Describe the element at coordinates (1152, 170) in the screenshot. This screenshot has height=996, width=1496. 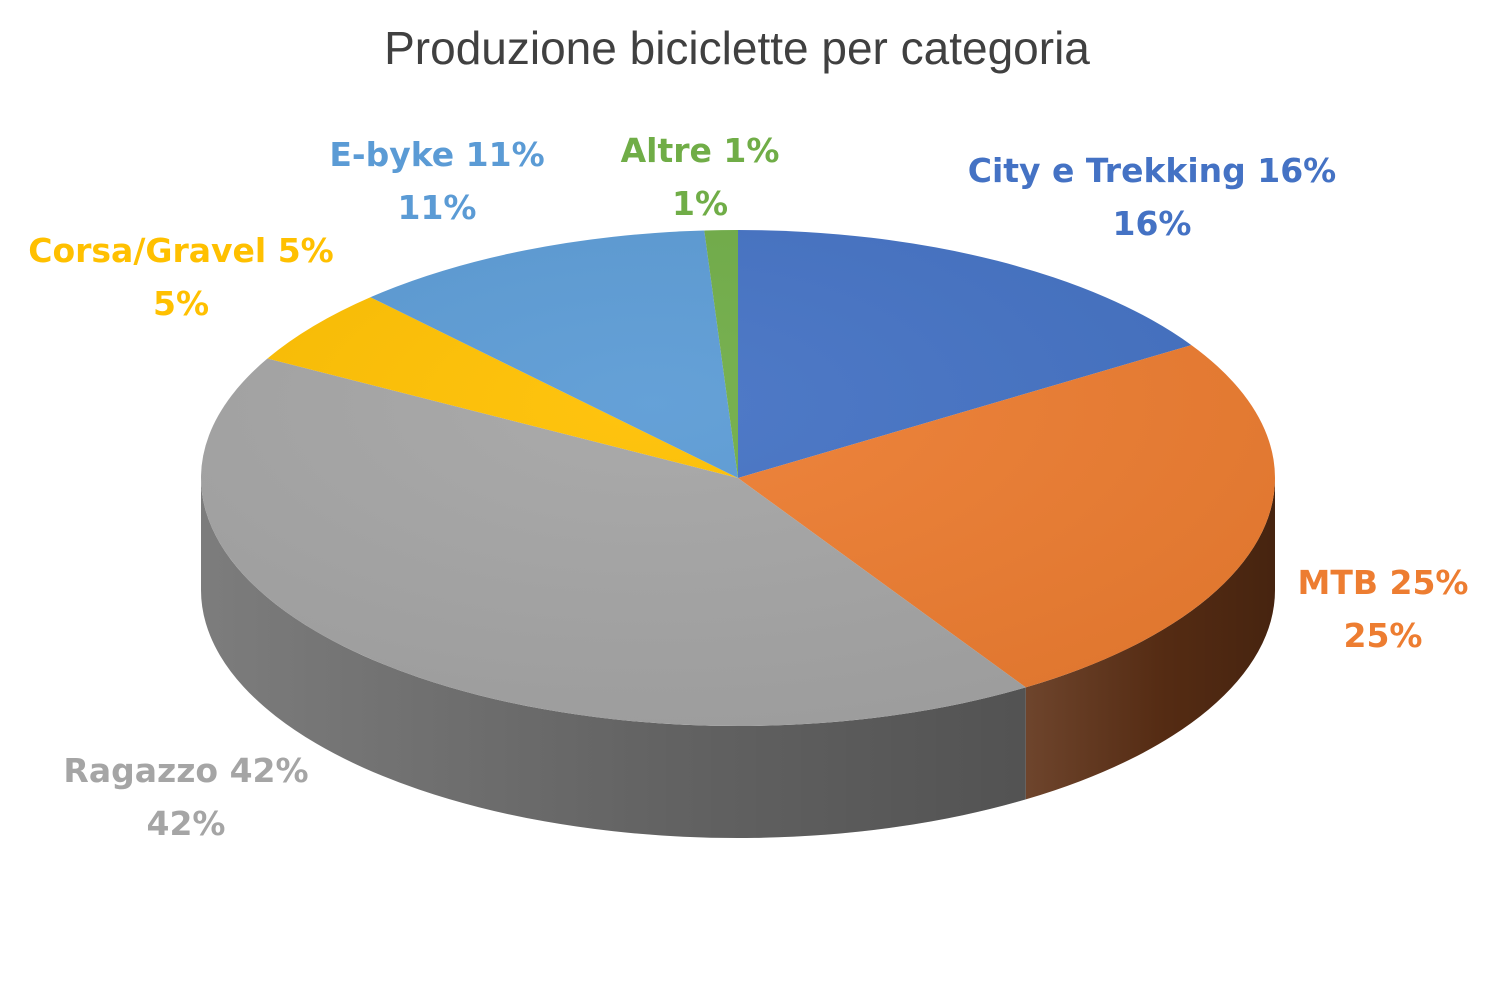
I see `data-label-category-0: City e Trekking 16%` at that location.